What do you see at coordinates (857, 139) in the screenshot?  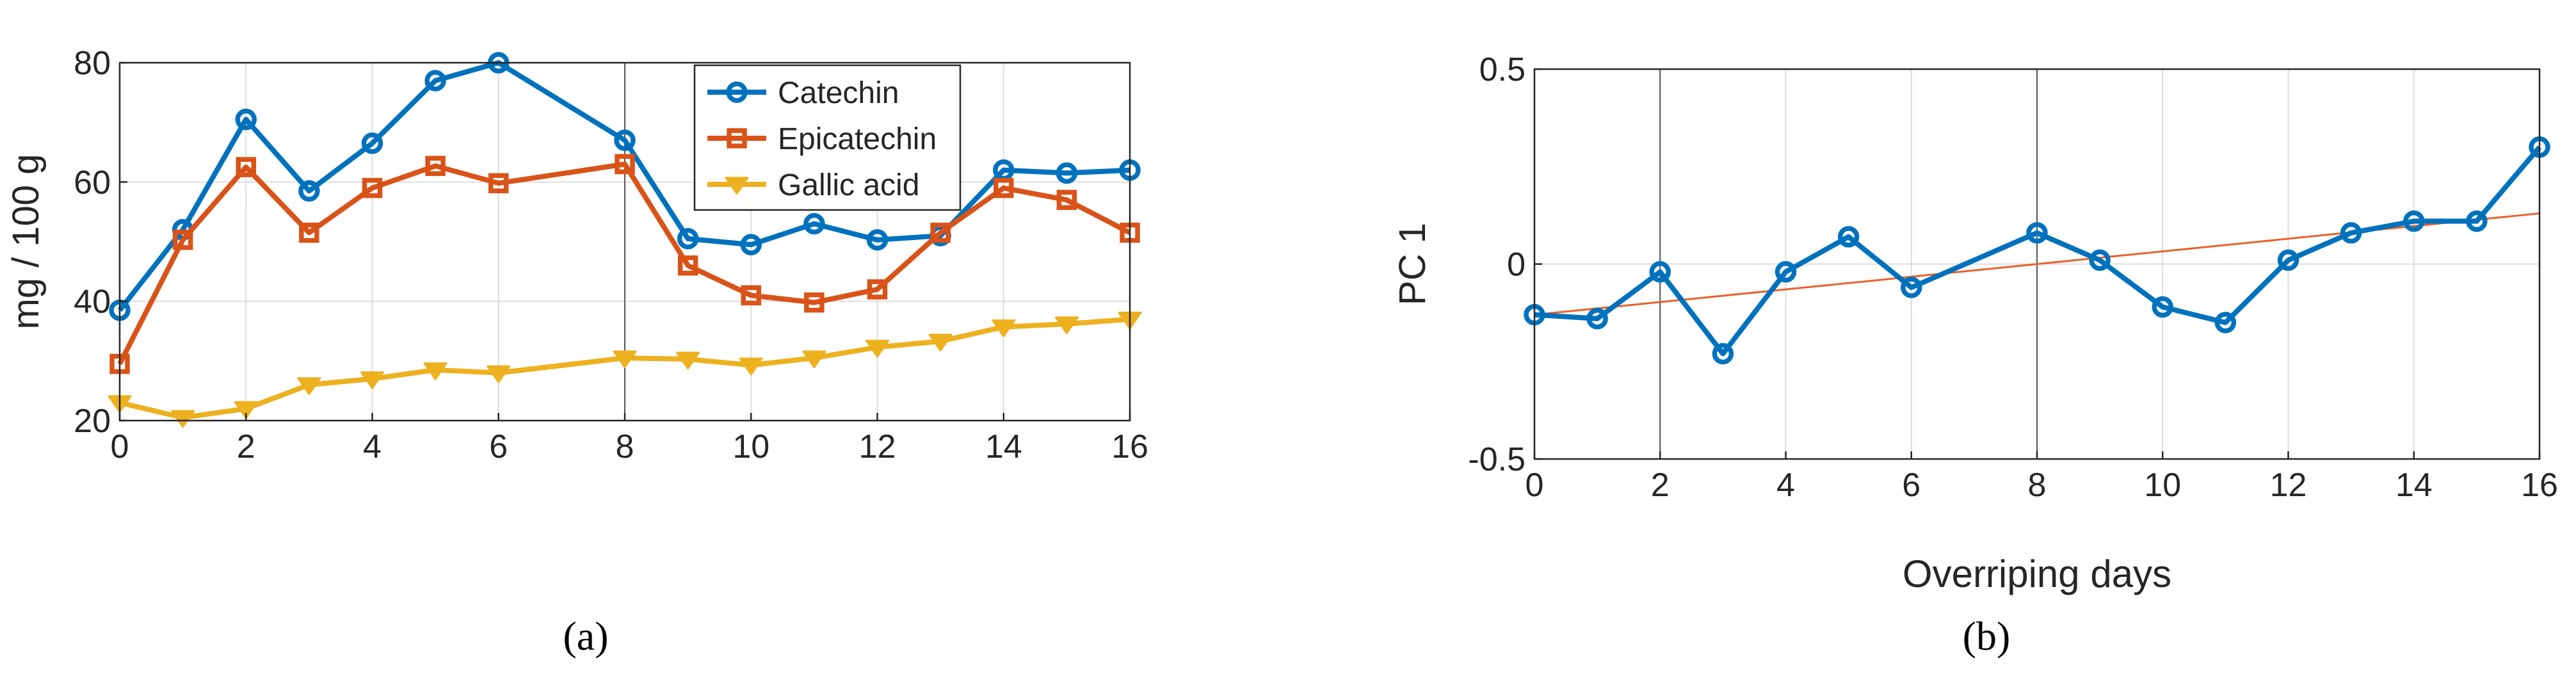 I see `legend-label: Epicatechin` at bounding box center [857, 139].